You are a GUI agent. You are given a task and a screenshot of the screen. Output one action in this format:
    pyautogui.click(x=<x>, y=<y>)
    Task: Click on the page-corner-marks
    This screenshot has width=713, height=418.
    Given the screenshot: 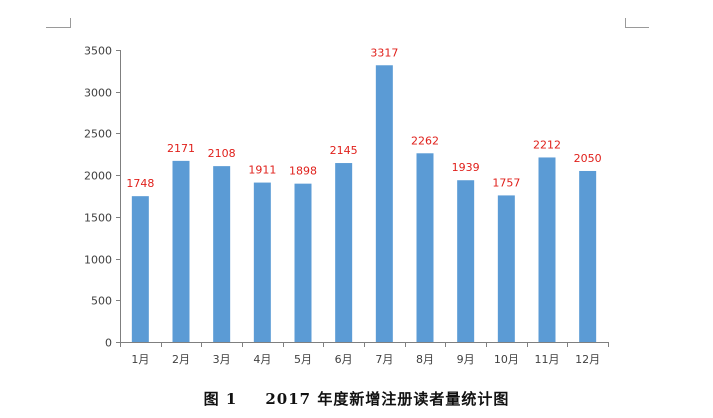 What is the action you would take?
    pyautogui.click(x=347, y=23)
    